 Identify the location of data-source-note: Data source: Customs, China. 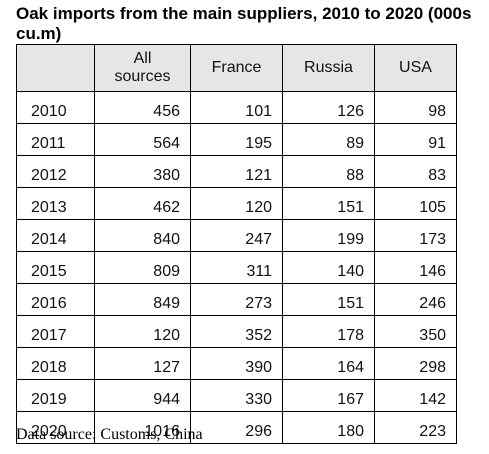
(109, 434).